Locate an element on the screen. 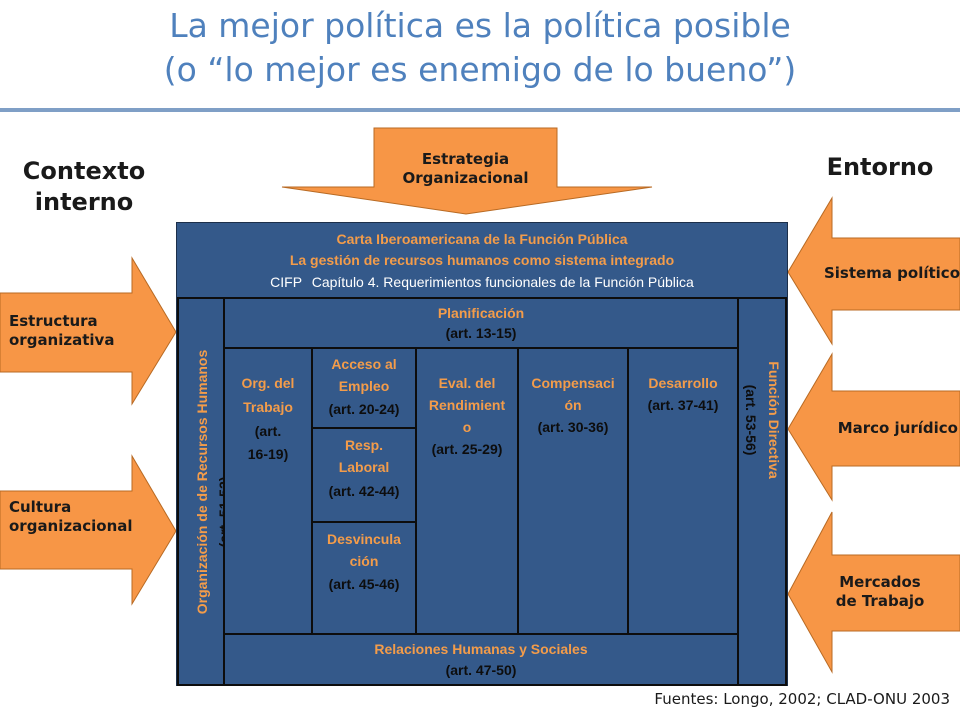  desvinculacion-cell: Desvincula ción (art. 45-46) is located at coordinates (364, 578).